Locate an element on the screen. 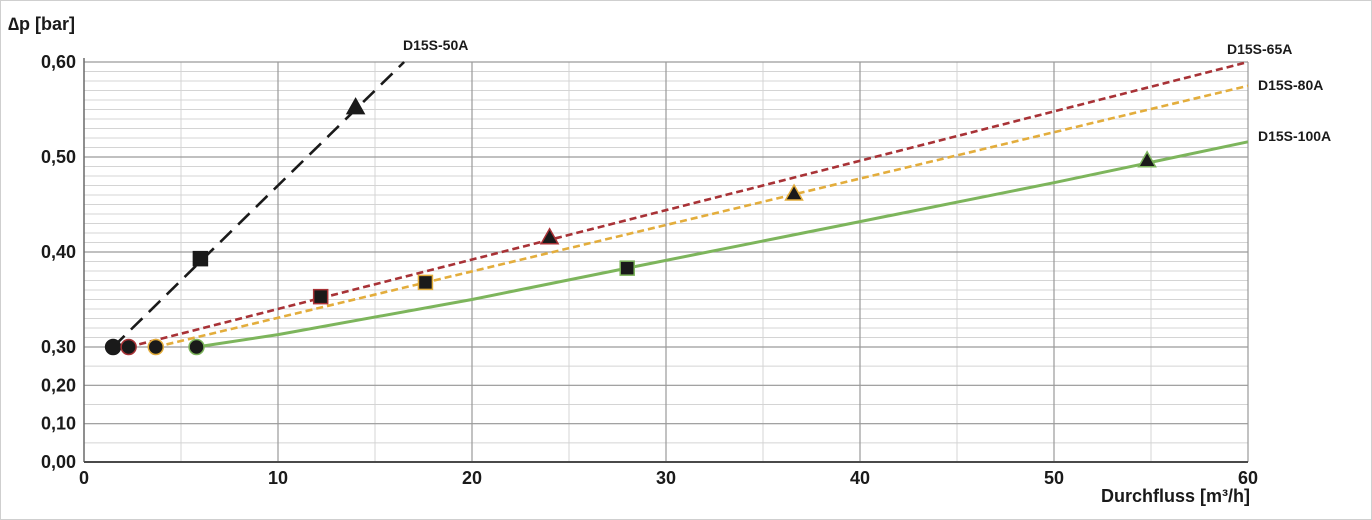 The width and height of the screenshot is (1372, 520). y-tick-label: 0,40 is located at coordinates (58, 252).